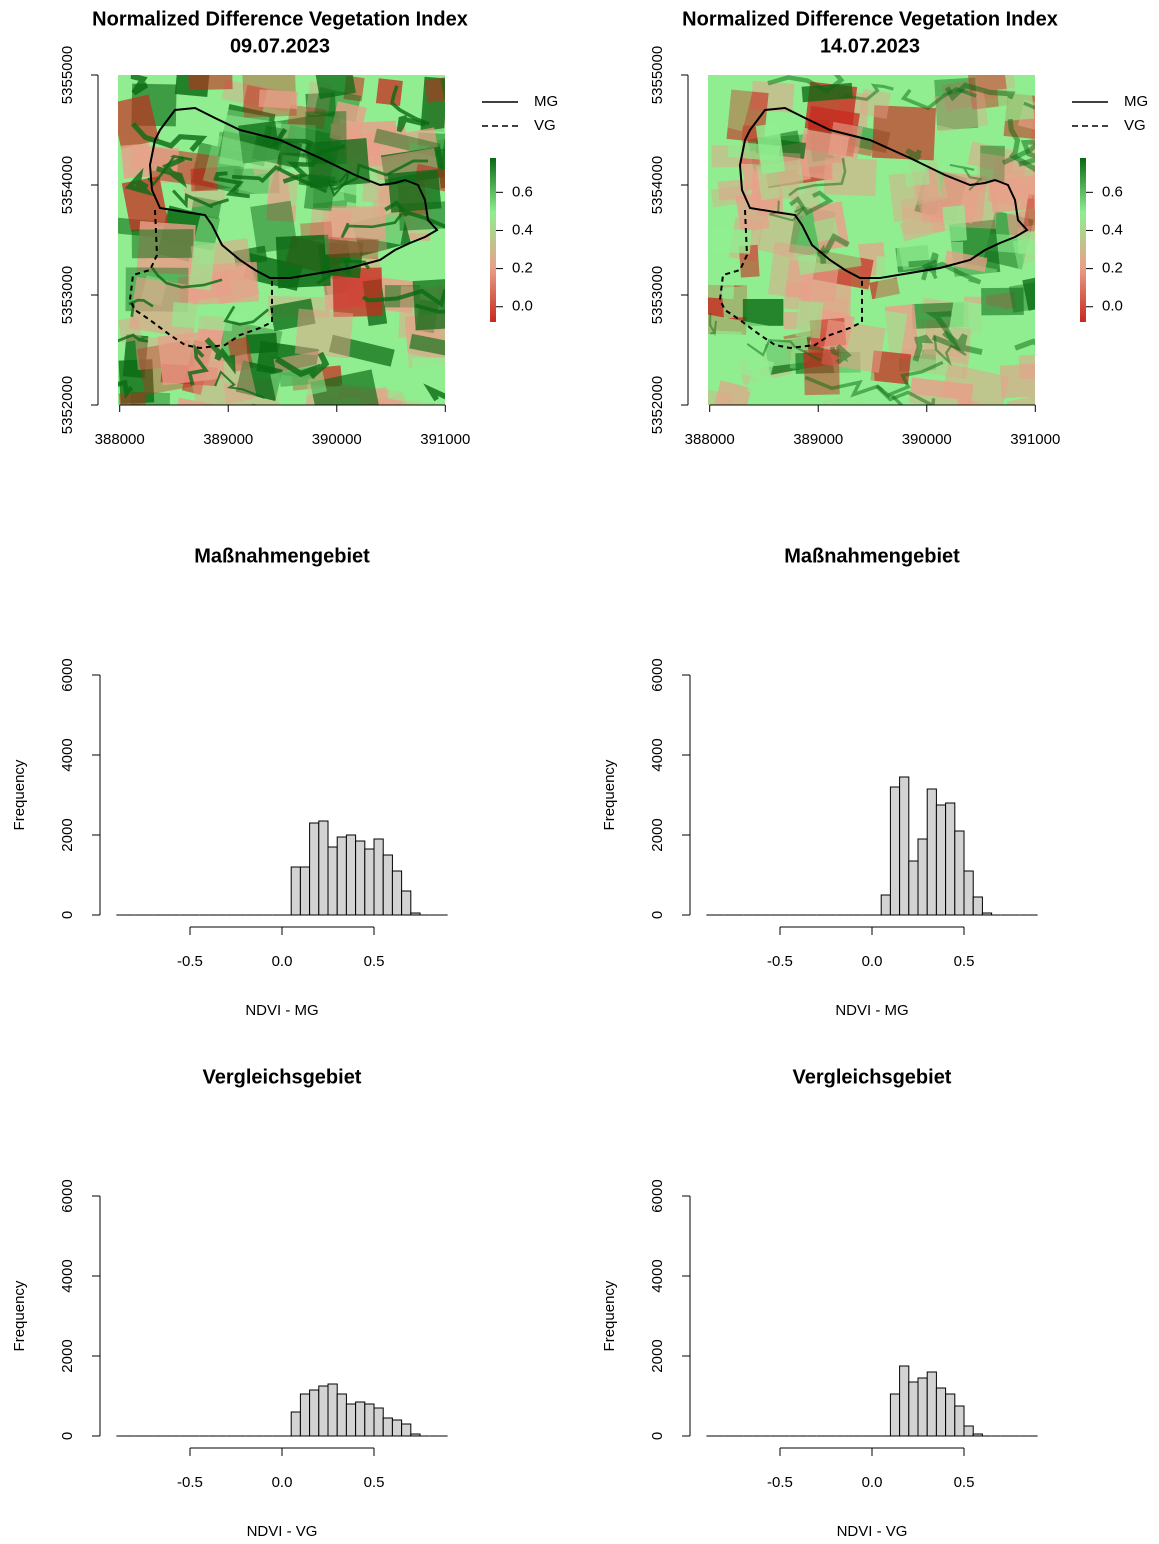  What do you see at coordinates (1035, 439) in the screenshot?
I see `x-tick-label: 391000` at bounding box center [1035, 439].